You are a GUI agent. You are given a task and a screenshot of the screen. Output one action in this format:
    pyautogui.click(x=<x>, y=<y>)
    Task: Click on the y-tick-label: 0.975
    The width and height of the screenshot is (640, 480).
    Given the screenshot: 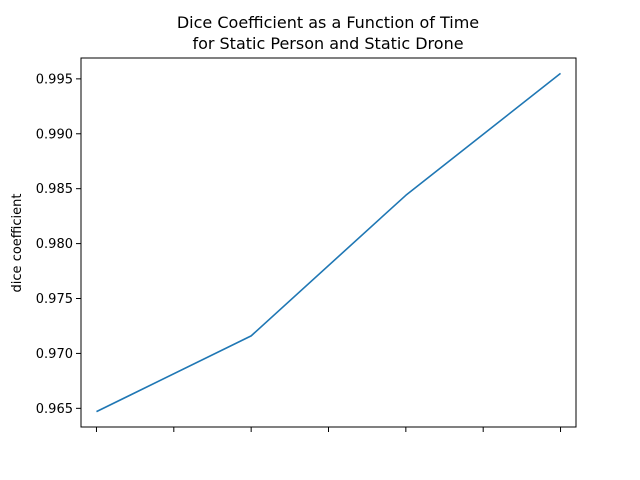 What is the action you would take?
    pyautogui.click(x=54, y=299)
    